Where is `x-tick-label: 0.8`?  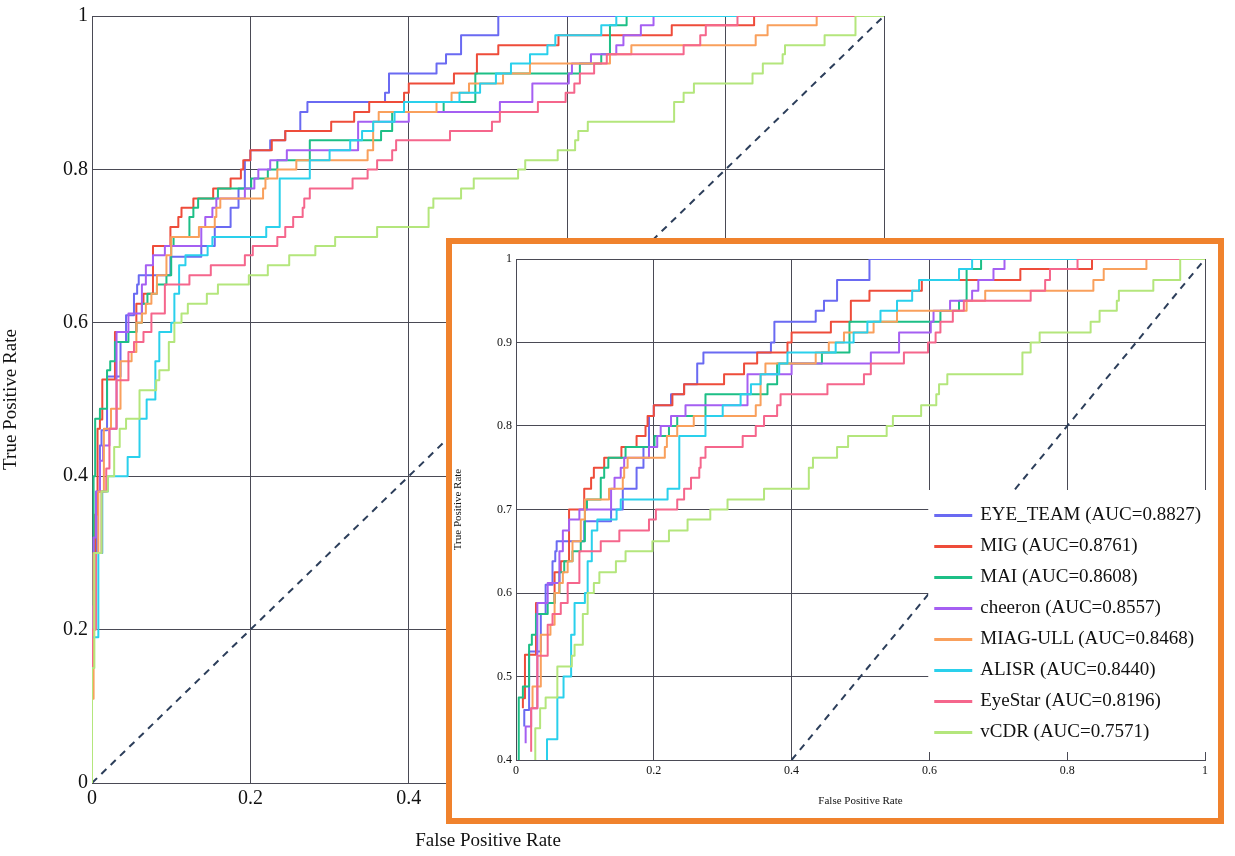 x-tick-label: 0.8 is located at coordinates (1067, 770).